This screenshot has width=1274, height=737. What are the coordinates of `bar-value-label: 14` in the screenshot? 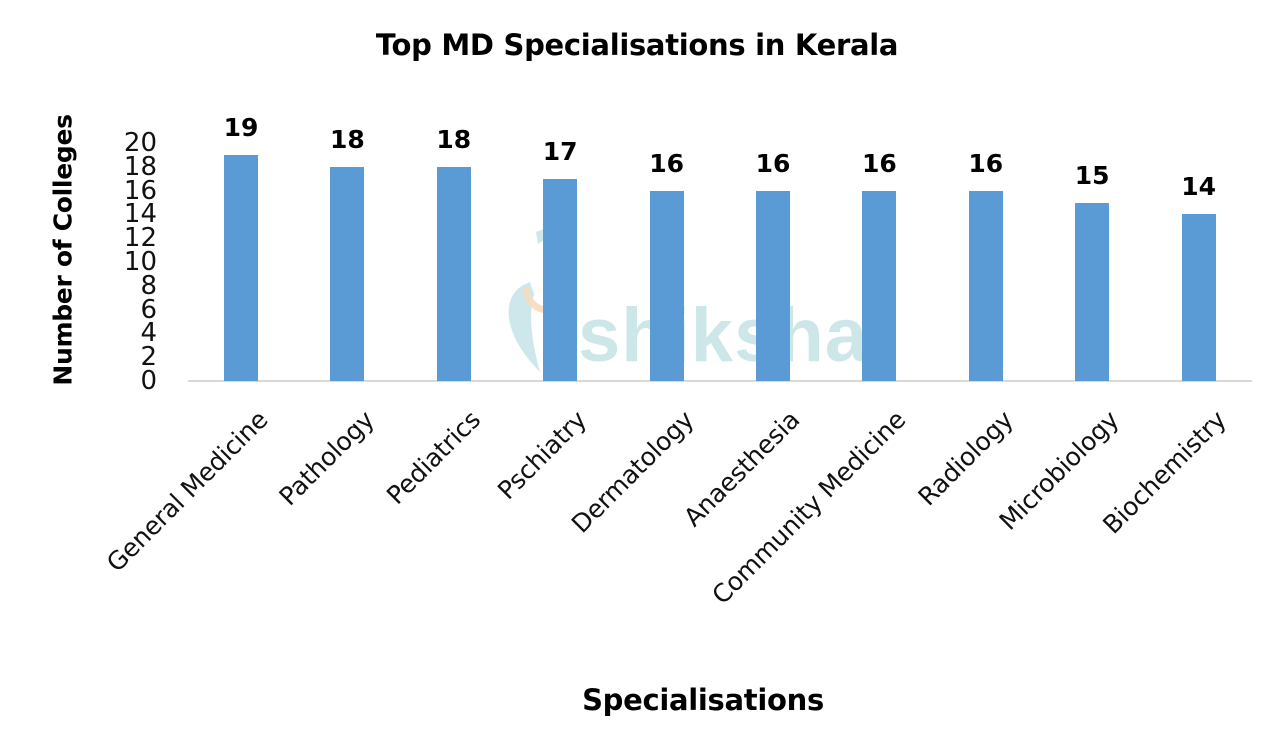 It's located at (1198, 187).